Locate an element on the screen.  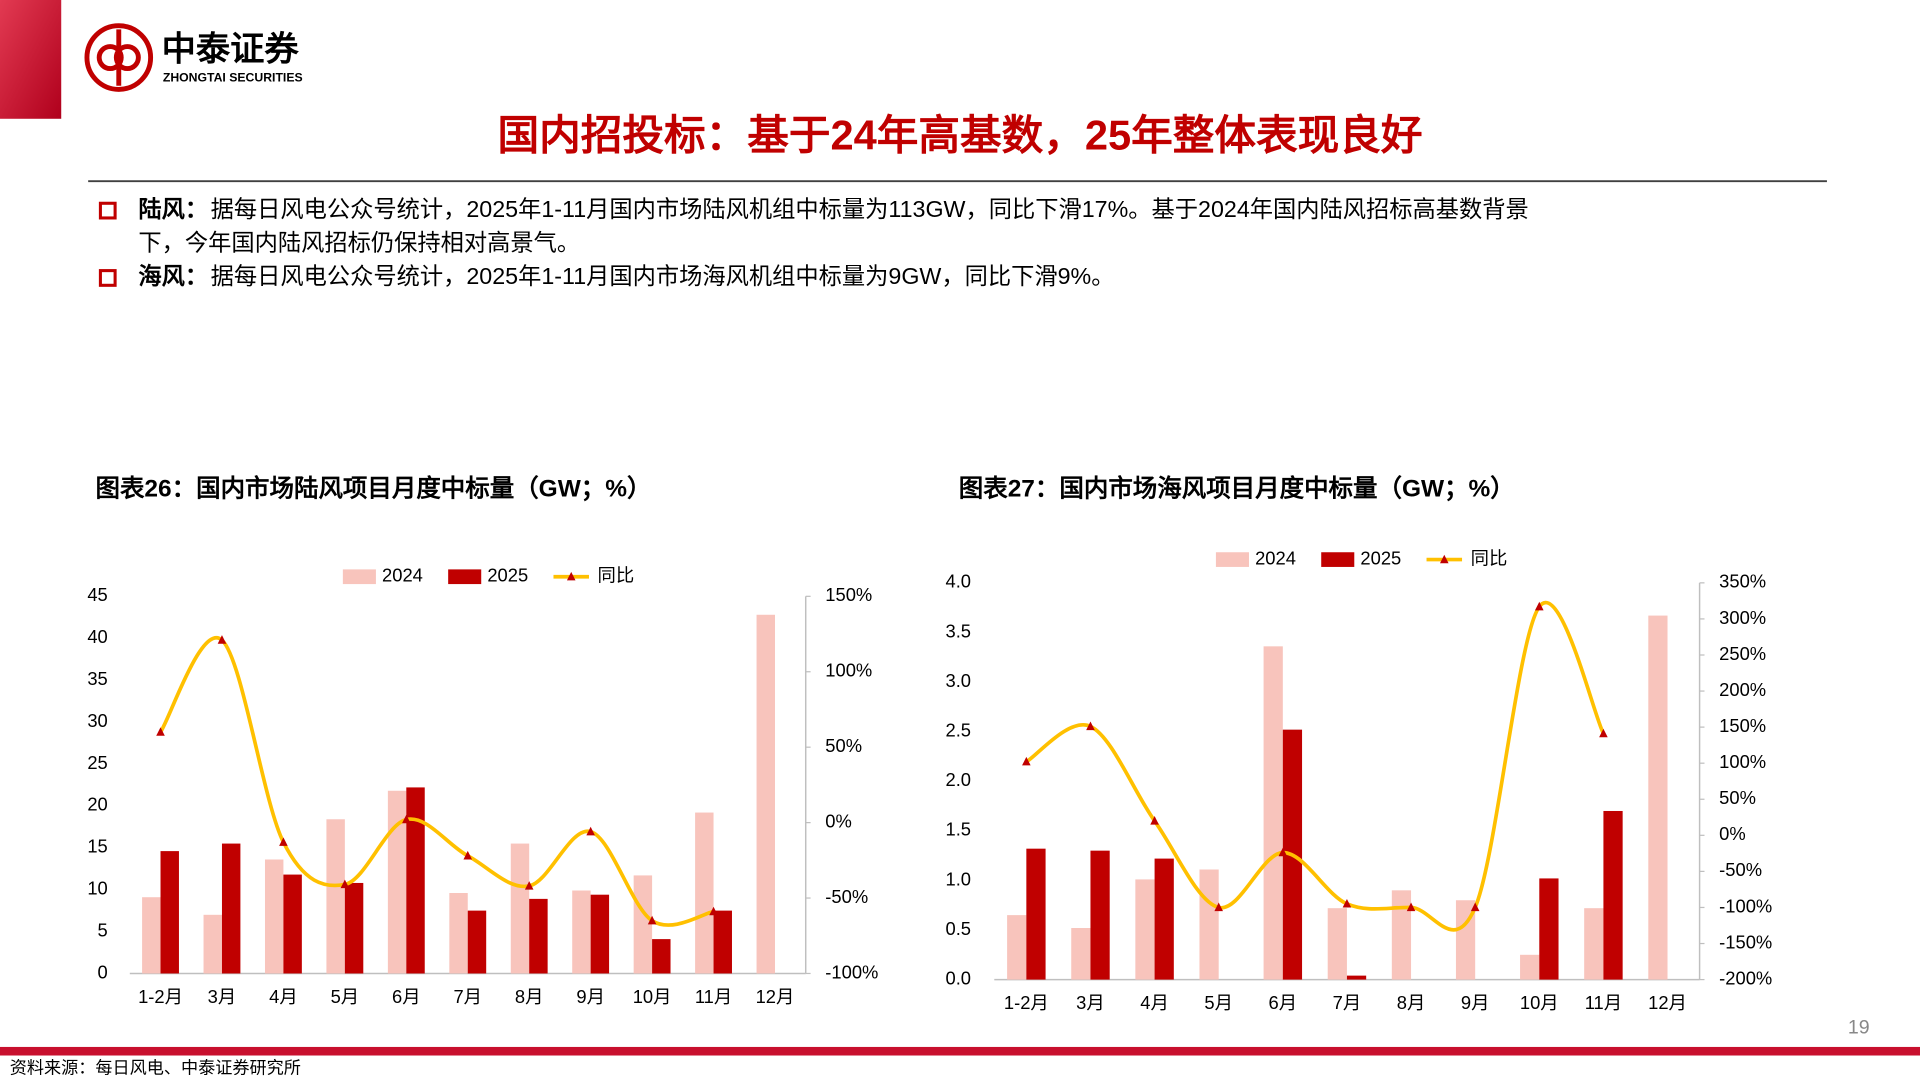
x-tick-label: 7月 is located at coordinates (467, 996).